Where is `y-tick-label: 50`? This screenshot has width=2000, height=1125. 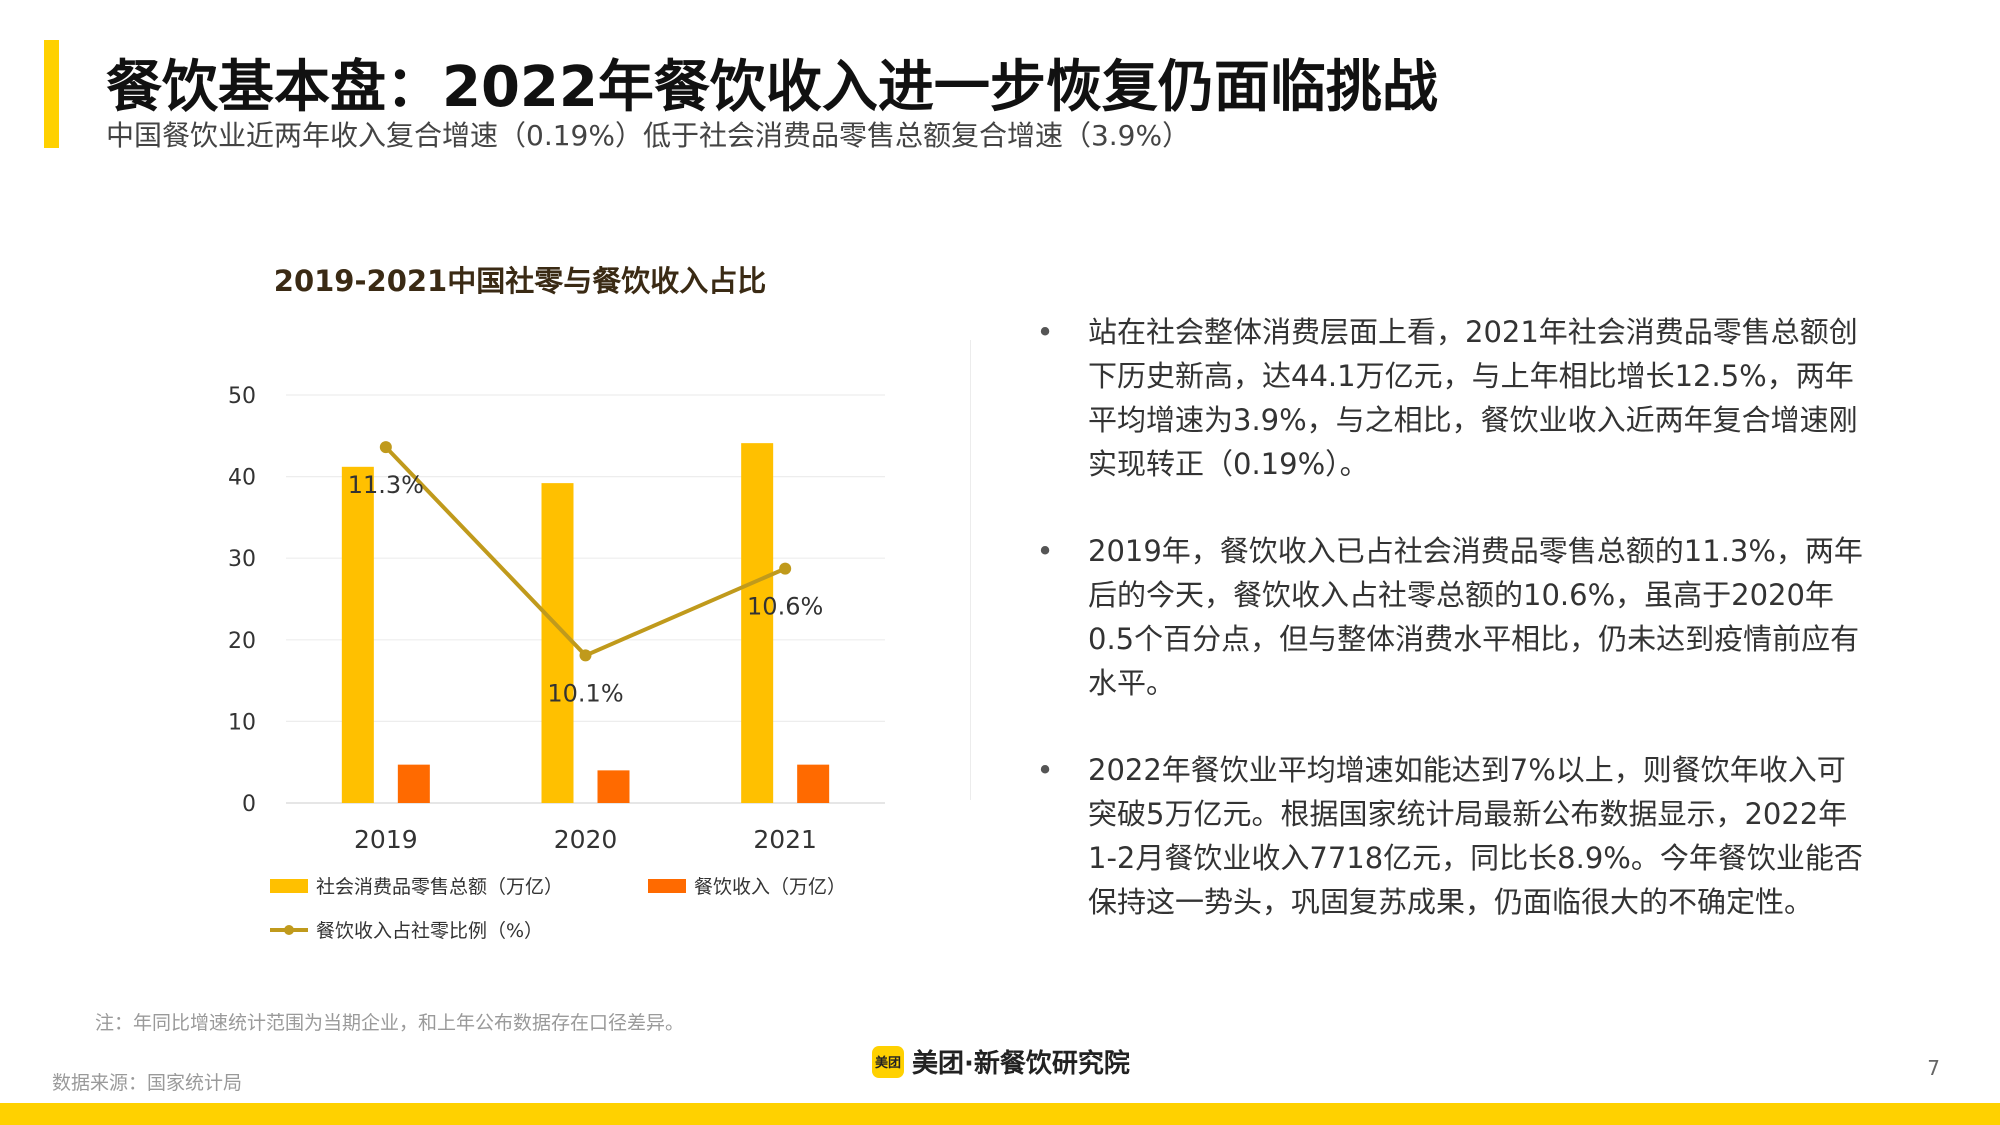
y-tick-label: 50 is located at coordinates (242, 396).